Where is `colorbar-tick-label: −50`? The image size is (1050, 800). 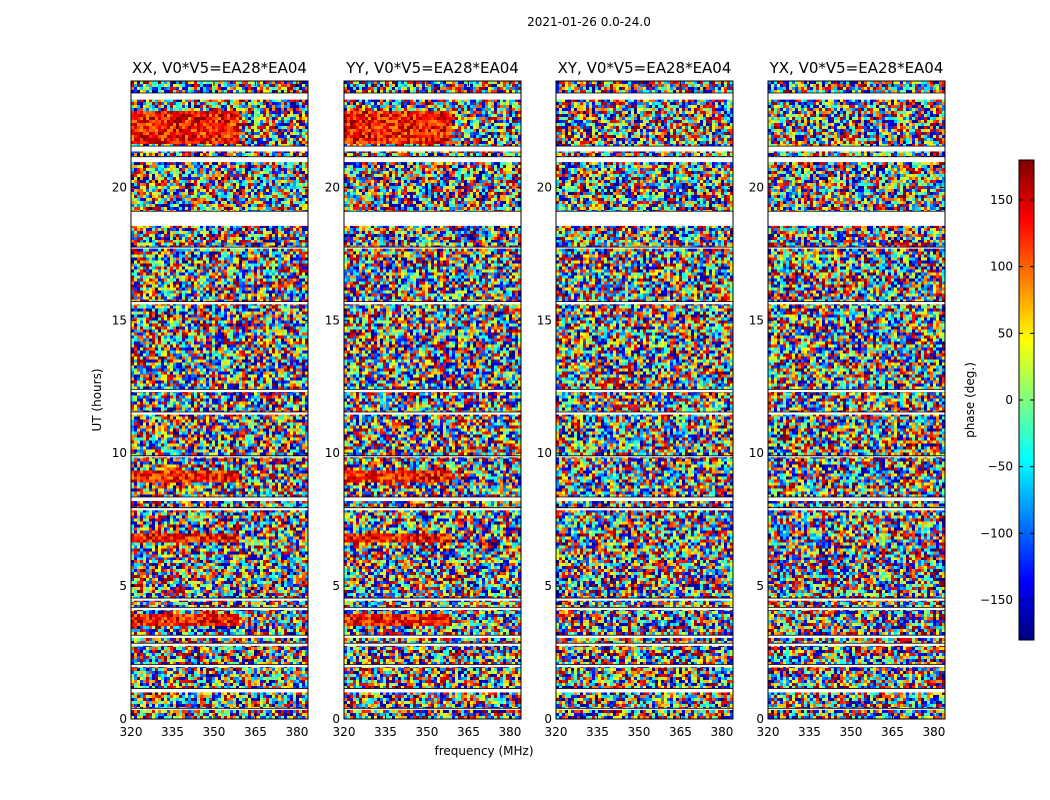 colorbar-tick-label: −50 is located at coordinates (1000, 467).